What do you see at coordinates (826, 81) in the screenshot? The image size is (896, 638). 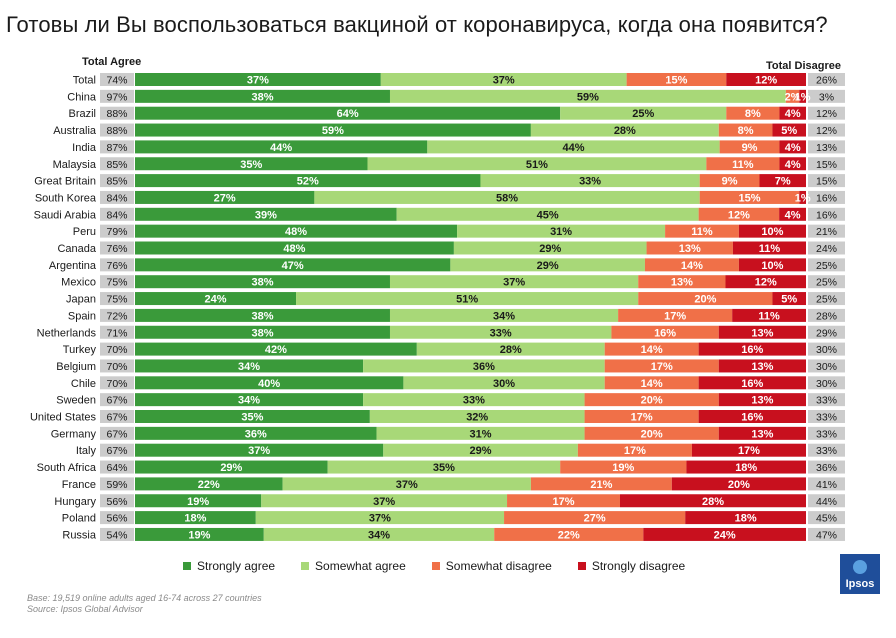 I see `total-disagree-value-total: 26%` at bounding box center [826, 81].